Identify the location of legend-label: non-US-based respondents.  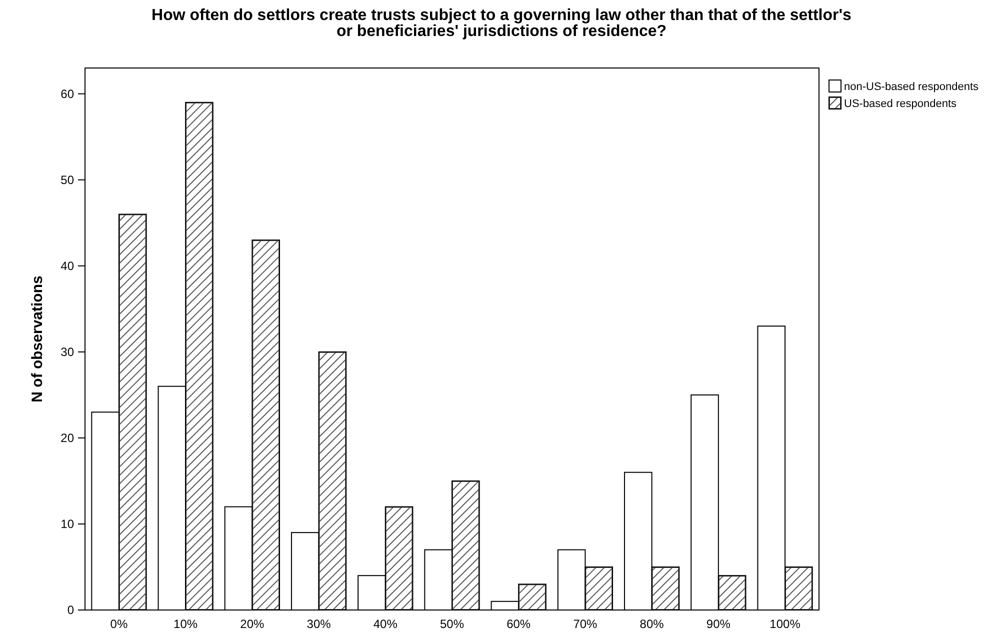
(912, 87).